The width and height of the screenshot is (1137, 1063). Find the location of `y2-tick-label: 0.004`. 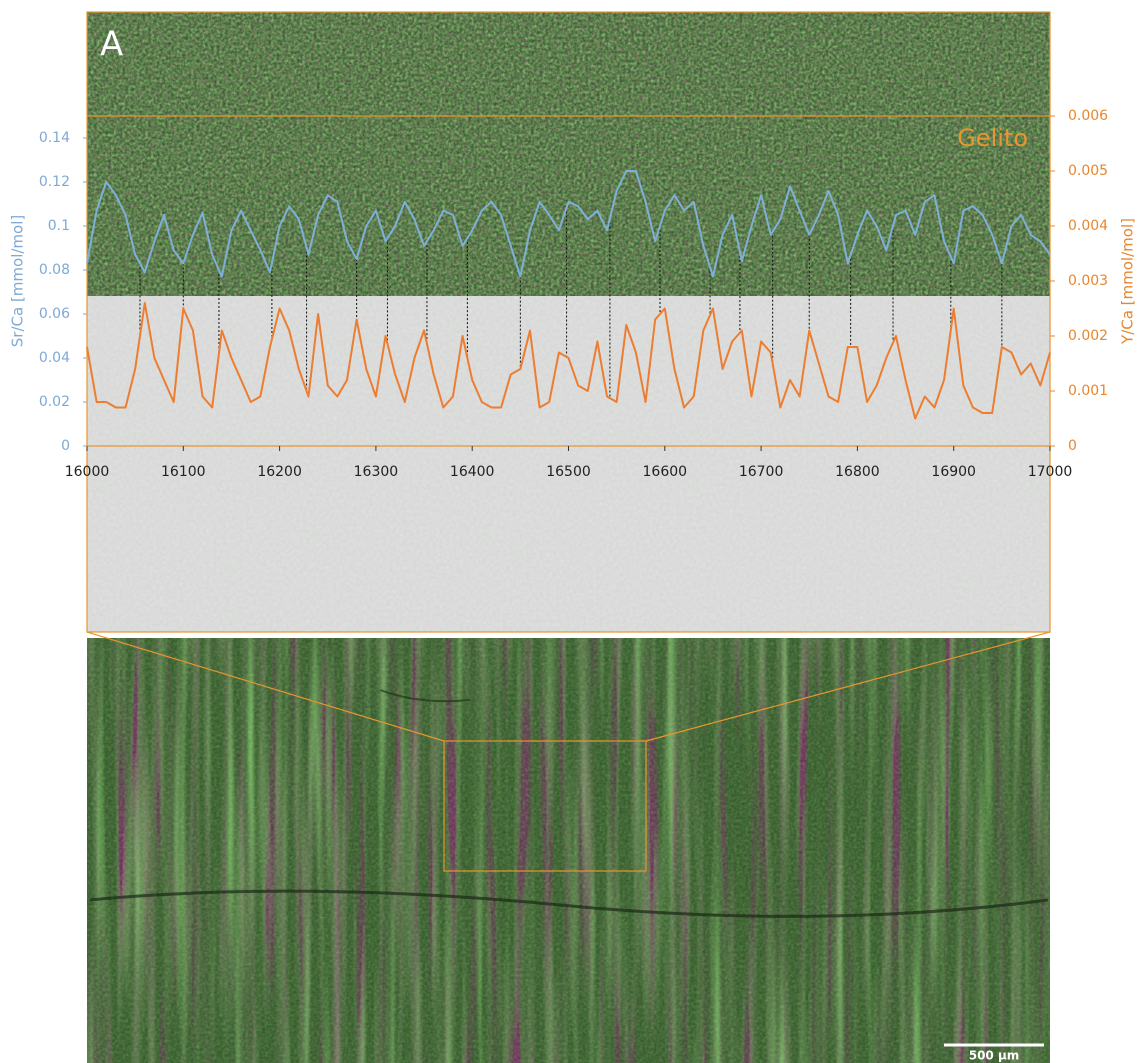

y2-tick-label: 0.004 is located at coordinates (1088, 226).